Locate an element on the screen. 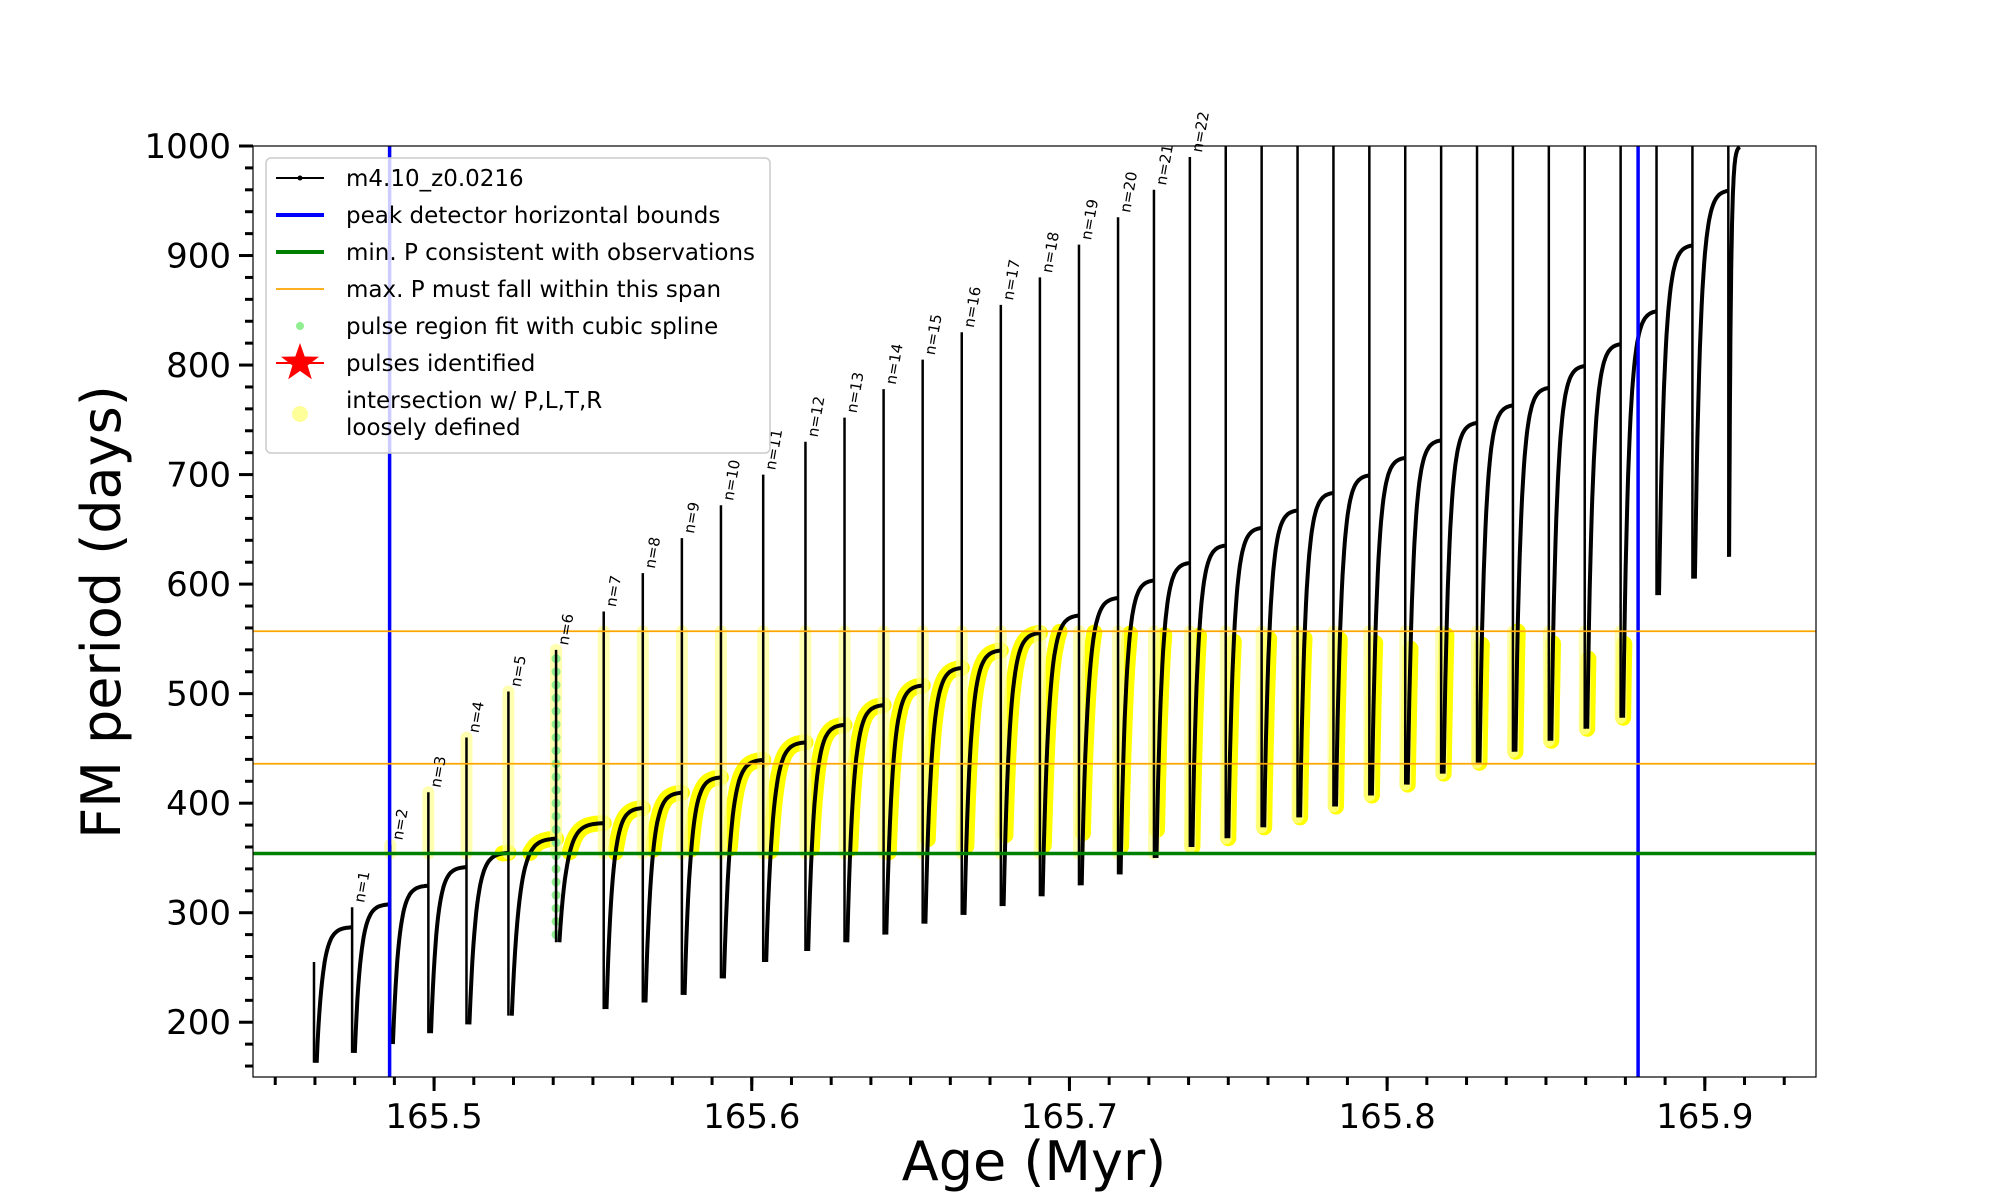  legend-label: pulses identified is located at coordinates (440, 364).